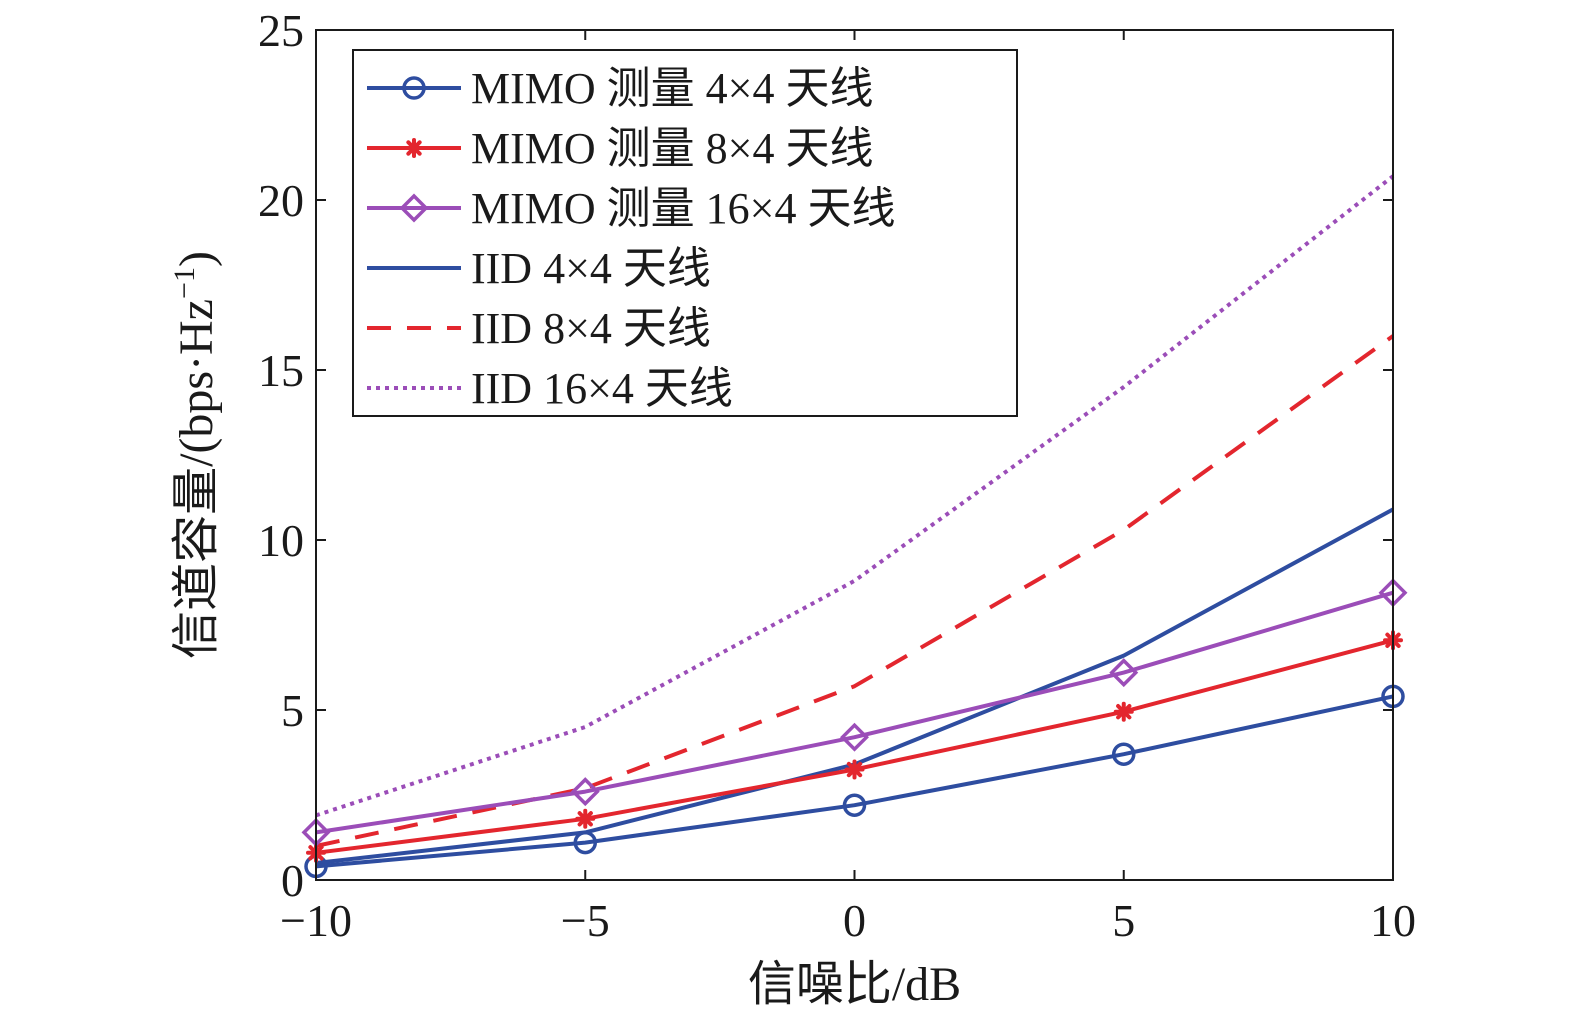 The width and height of the screenshot is (1575, 1028). I want to click on legend-item-6: IID 16×4 天线, so click(550, 388).